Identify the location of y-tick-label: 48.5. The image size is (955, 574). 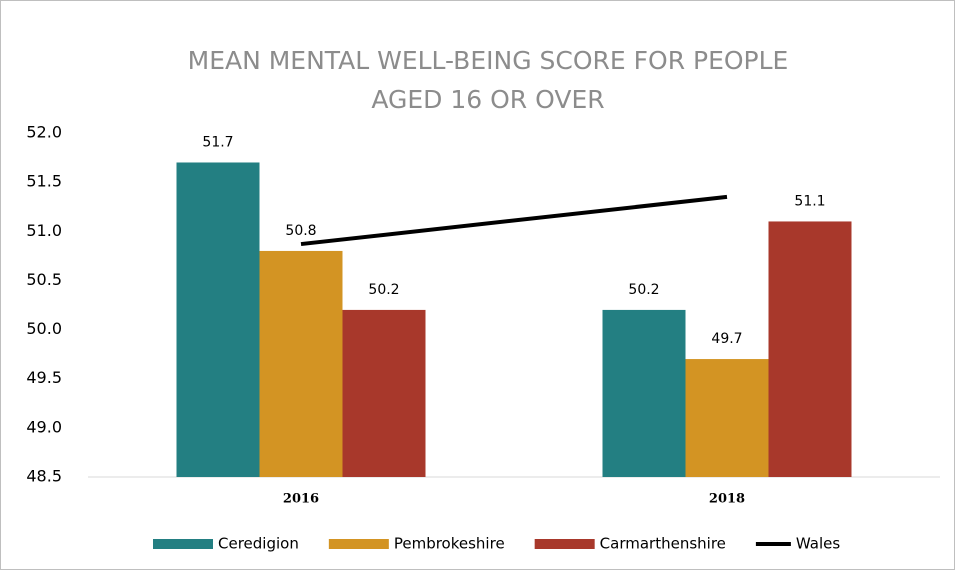
(44, 476).